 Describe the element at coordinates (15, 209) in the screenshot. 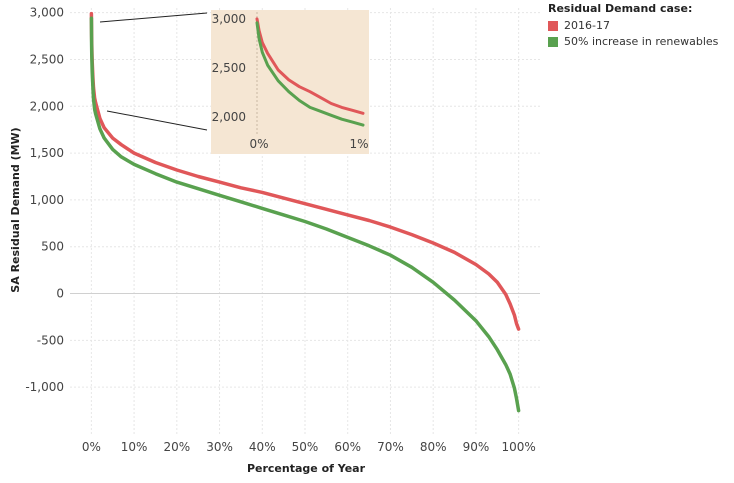

I see `y-axis-title: SA Residual Demand (MW)` at that location.